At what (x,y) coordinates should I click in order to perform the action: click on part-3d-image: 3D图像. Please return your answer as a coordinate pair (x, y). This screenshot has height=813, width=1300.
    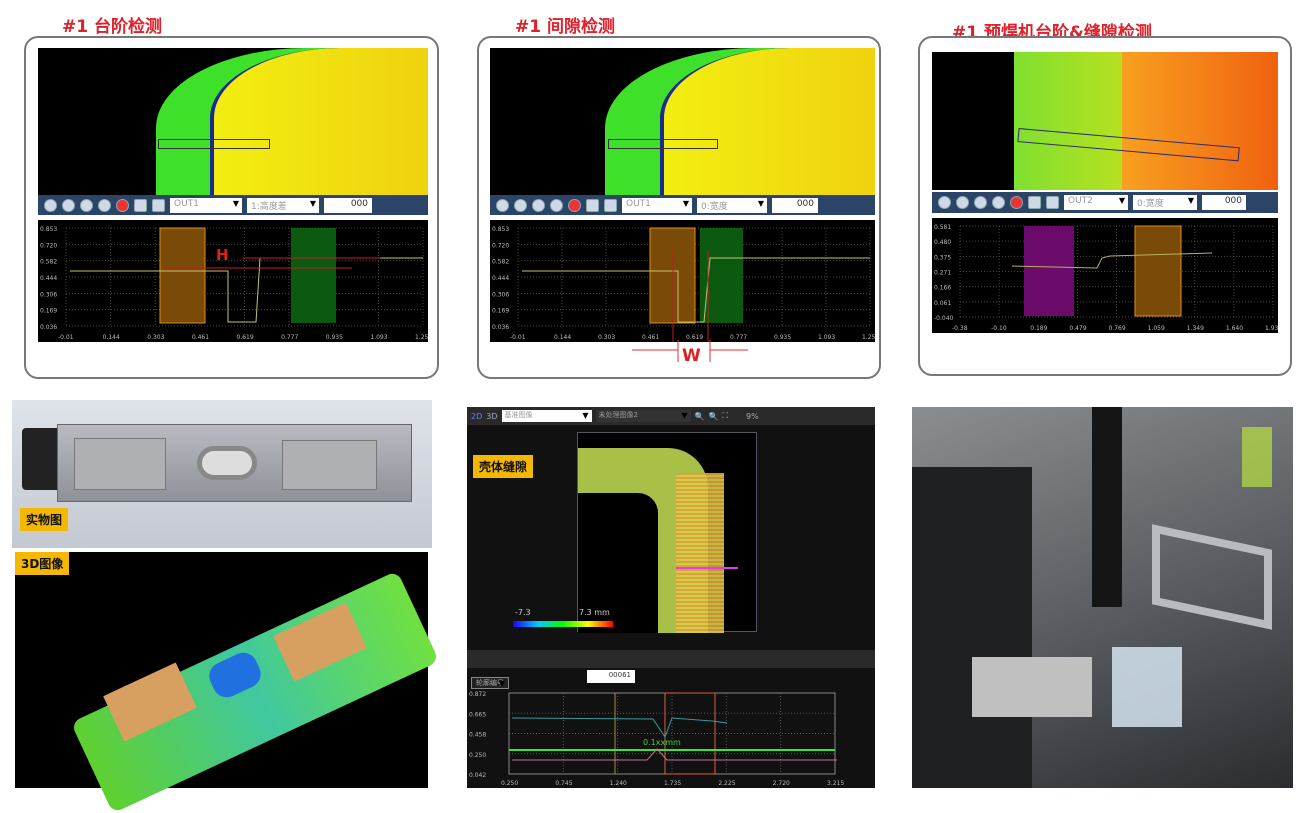
    Looking at the image, I should click on (227, 682).